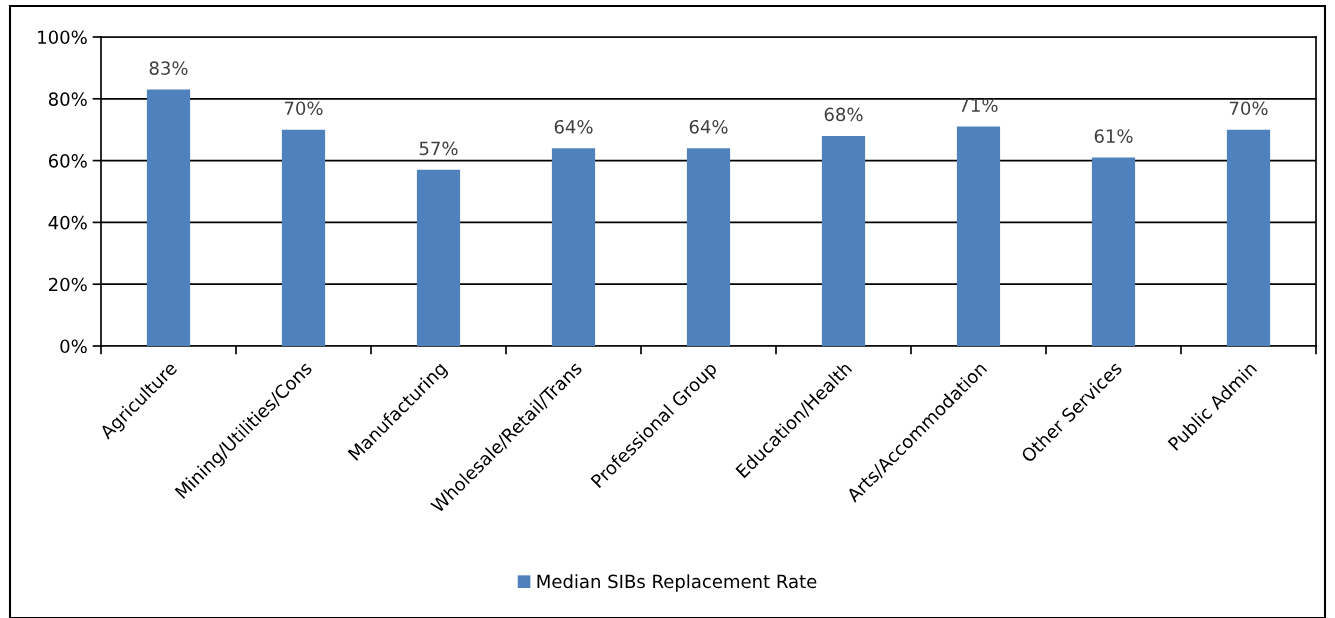 Image resolution: width=1335 pixels, height=618 pixels. I want to click on legend-label: Median SIBs Replacement Rate, so click(677, 583).